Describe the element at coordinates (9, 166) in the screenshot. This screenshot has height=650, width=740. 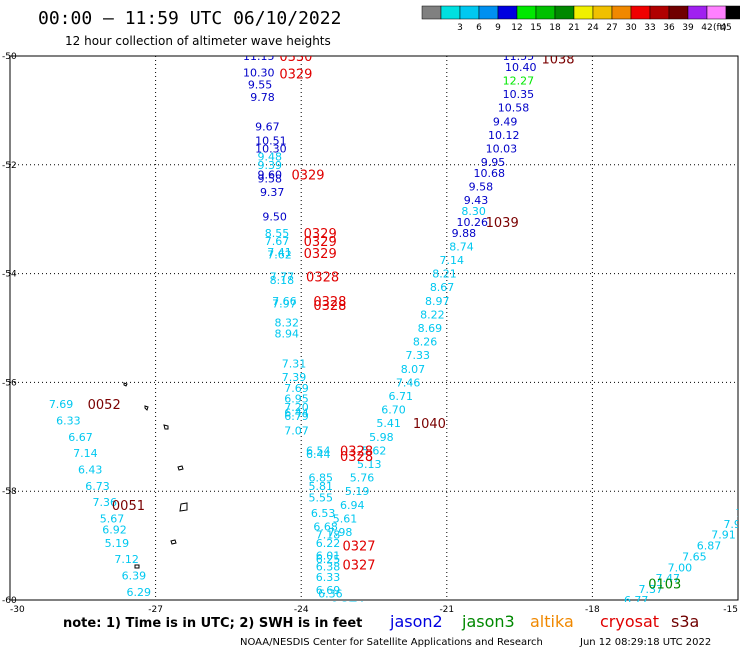
I see `y-tick-label: -52` at that location.